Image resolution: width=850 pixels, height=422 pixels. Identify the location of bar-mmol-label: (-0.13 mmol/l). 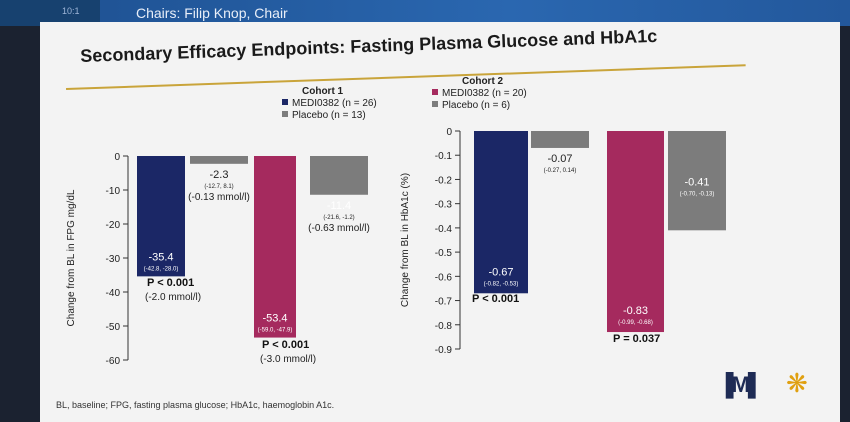
(219, 197).